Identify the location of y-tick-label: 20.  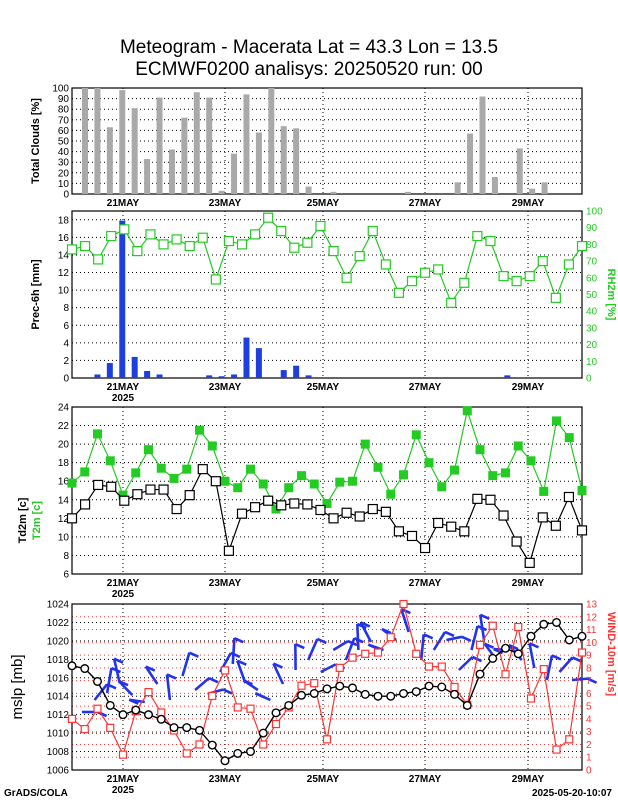
(64, 445).